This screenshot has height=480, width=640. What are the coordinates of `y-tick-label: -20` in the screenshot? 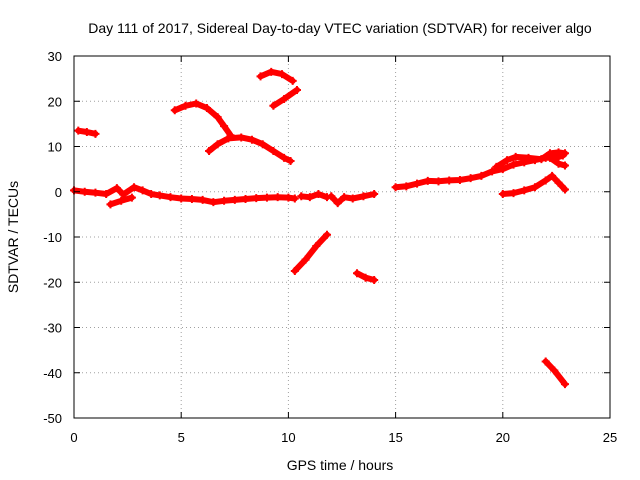 It's located at (52, 282).